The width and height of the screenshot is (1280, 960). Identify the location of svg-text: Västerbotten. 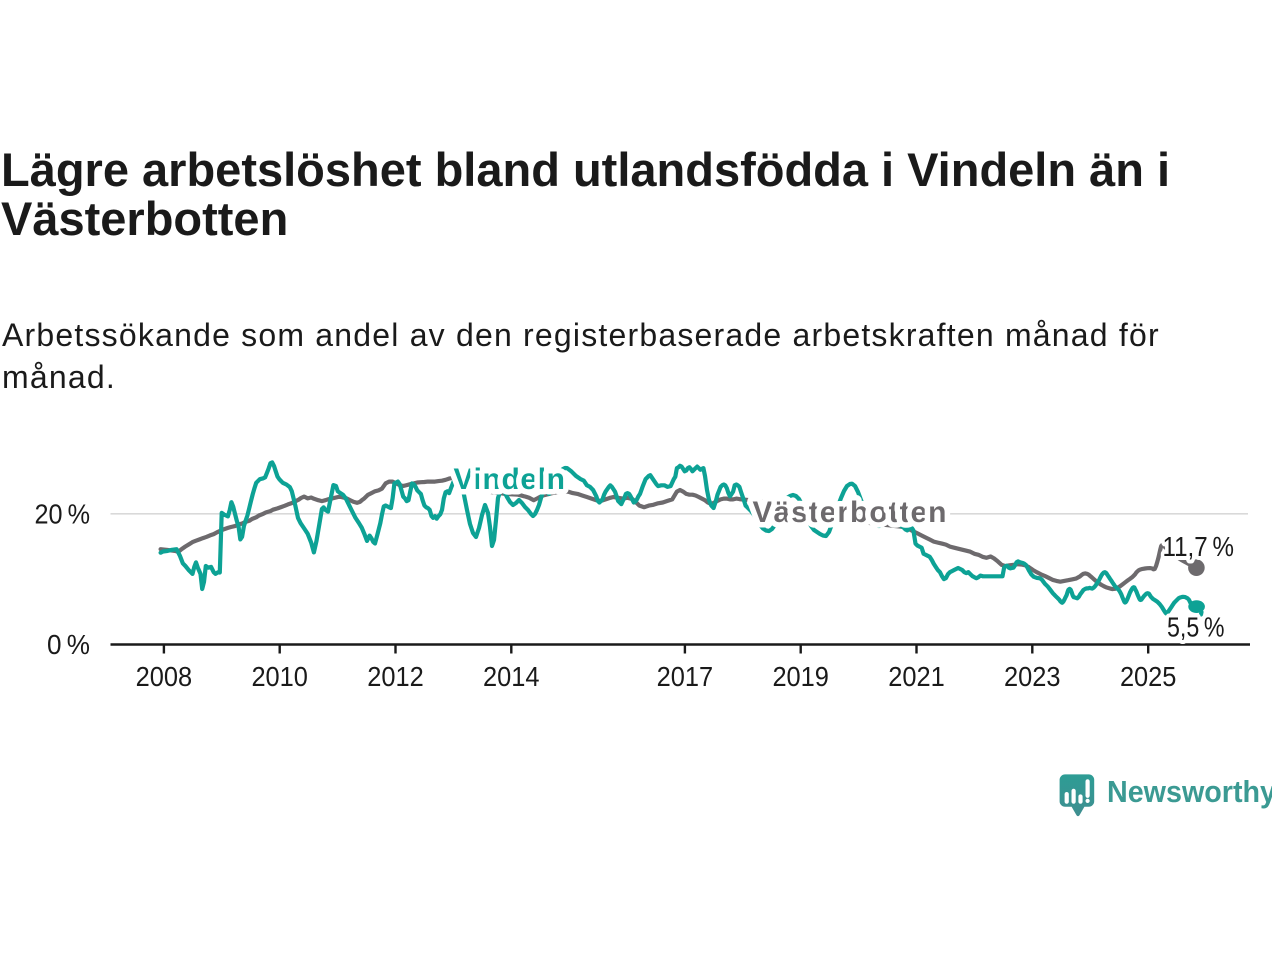
(850, 512).